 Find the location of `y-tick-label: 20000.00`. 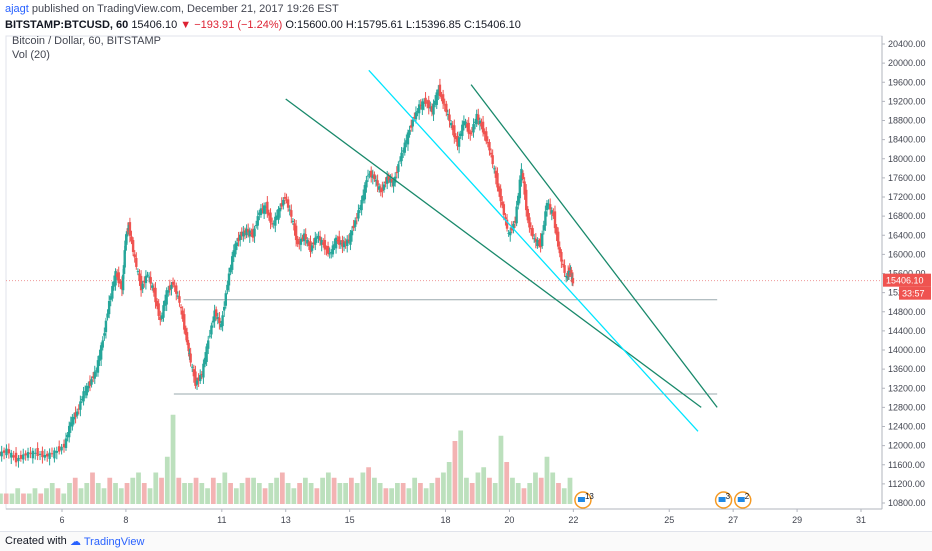

y-tick-label: 20000.00 is located at coordinates (907, 63).